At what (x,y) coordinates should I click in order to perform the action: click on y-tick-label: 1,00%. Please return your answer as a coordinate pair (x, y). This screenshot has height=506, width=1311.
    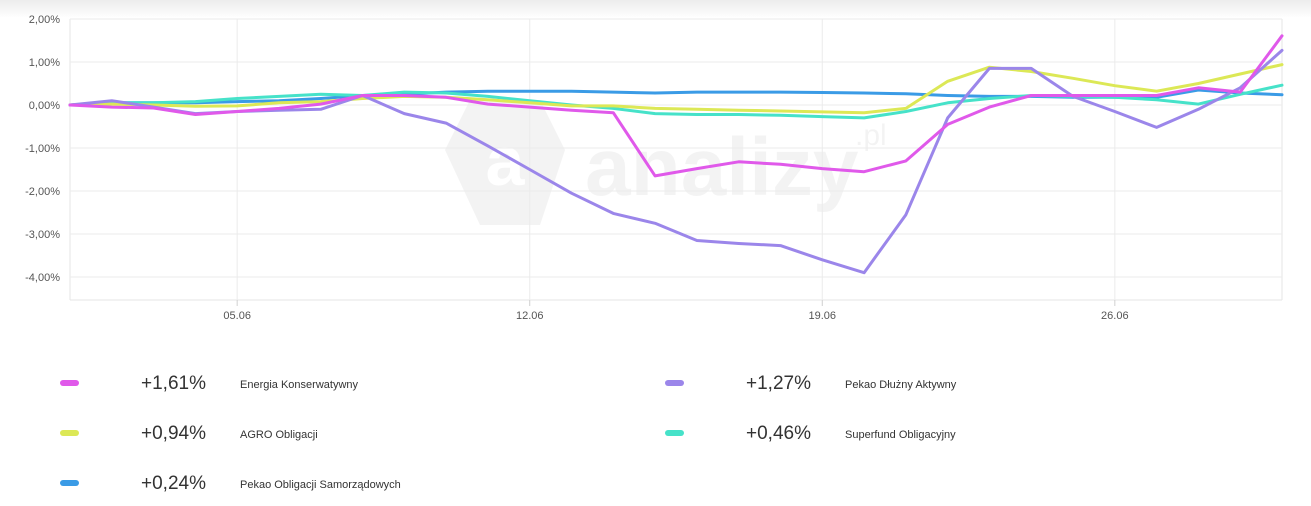
    Looking at the image, I should click on (44, 63).